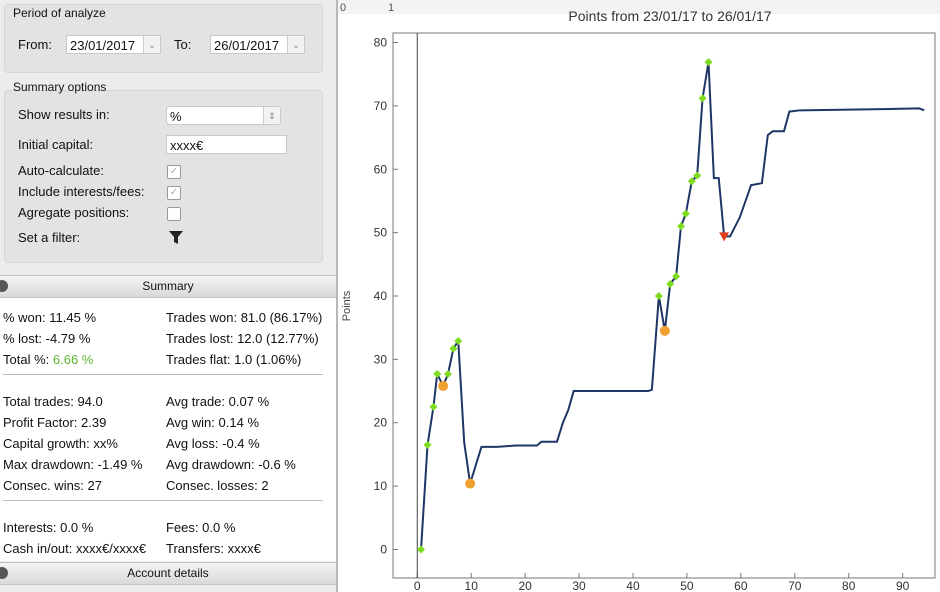  I want to click on y-tick-label: 10, so click(381, 486).